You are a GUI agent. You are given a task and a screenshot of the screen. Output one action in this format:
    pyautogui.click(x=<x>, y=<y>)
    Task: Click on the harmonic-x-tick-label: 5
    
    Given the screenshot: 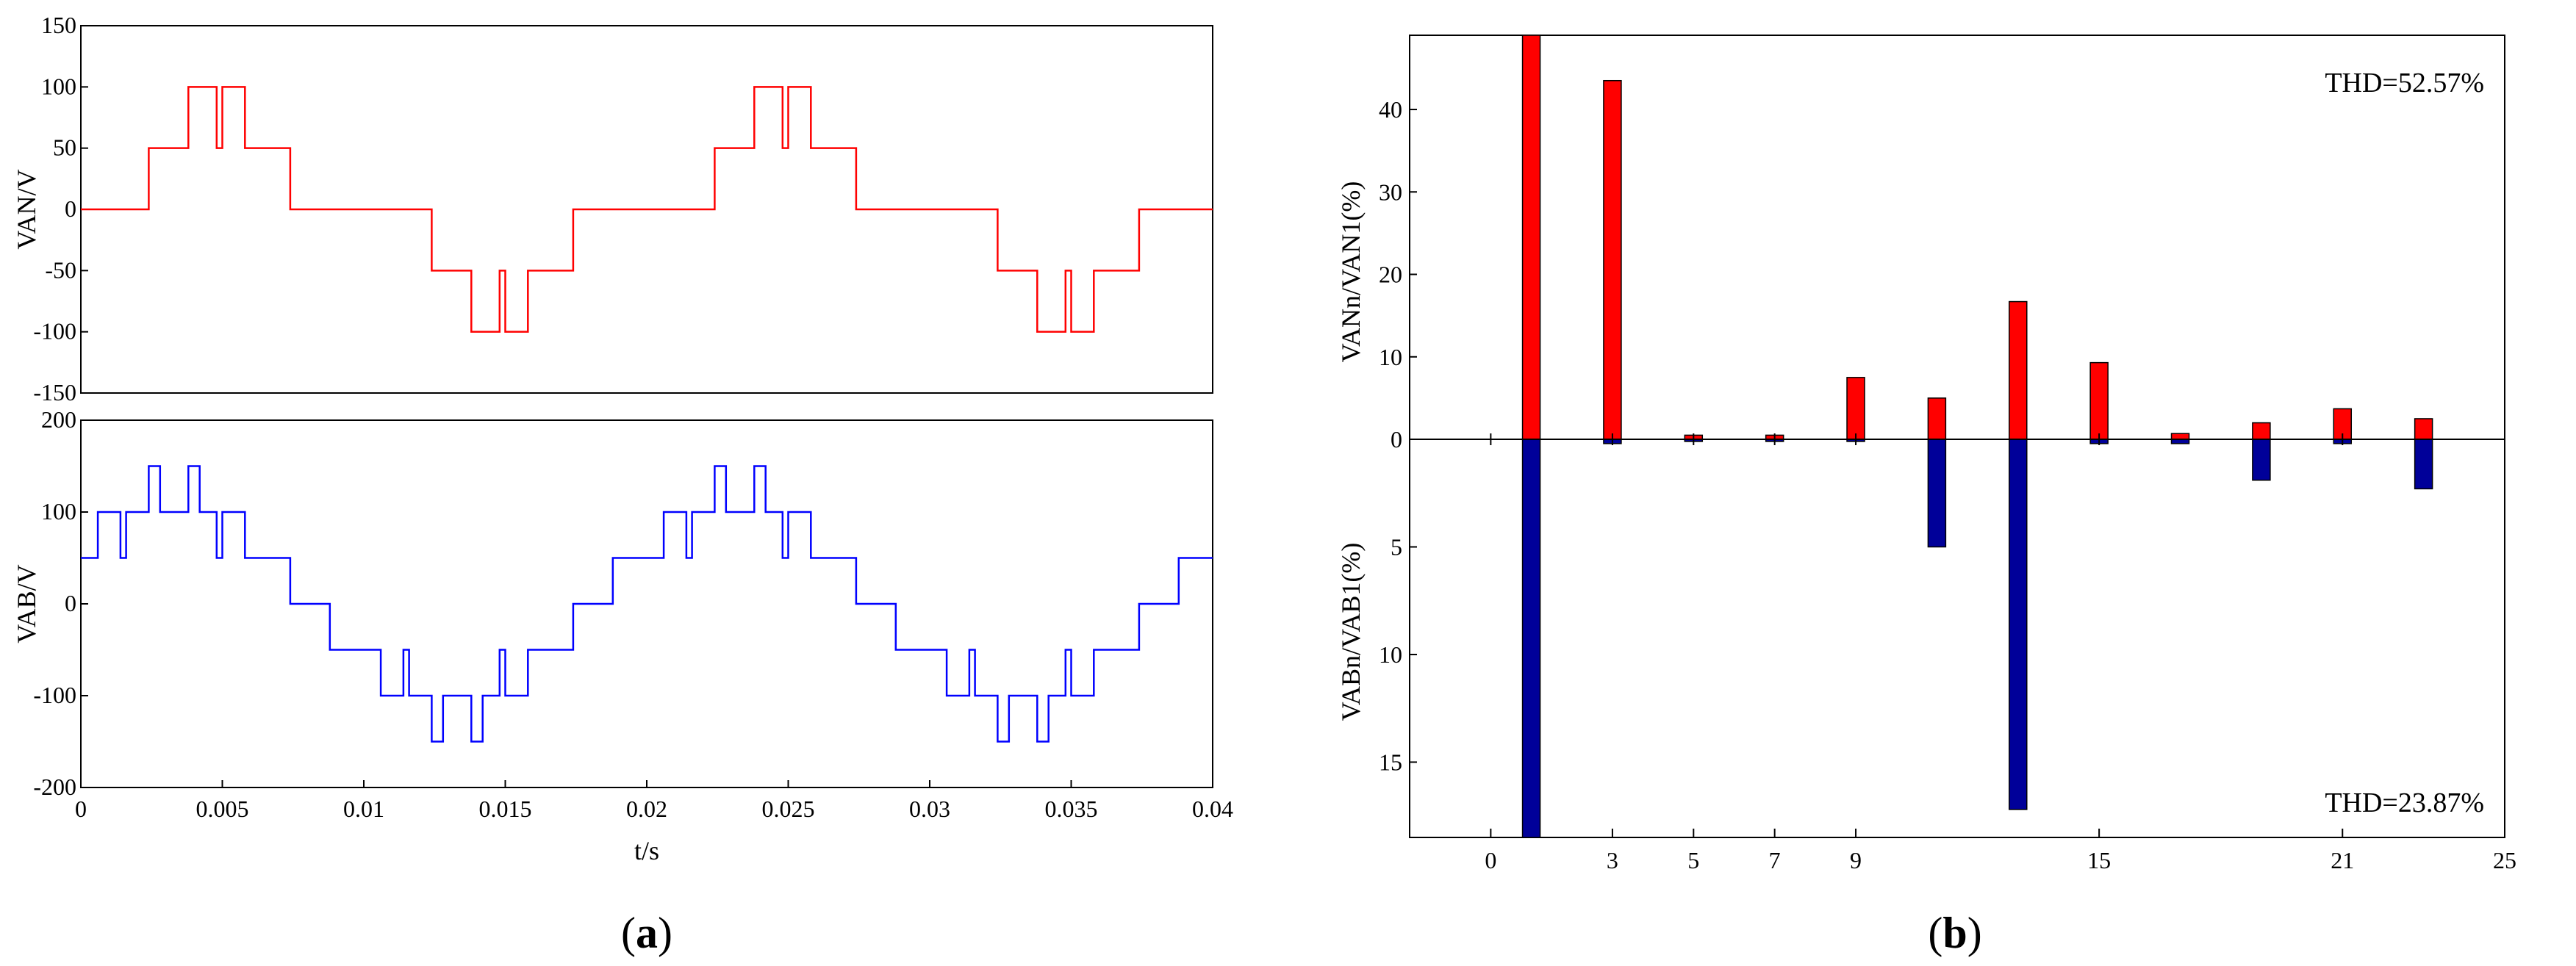 What is the action you would take?
    pyautogui.click(x=1693, y=860)
    